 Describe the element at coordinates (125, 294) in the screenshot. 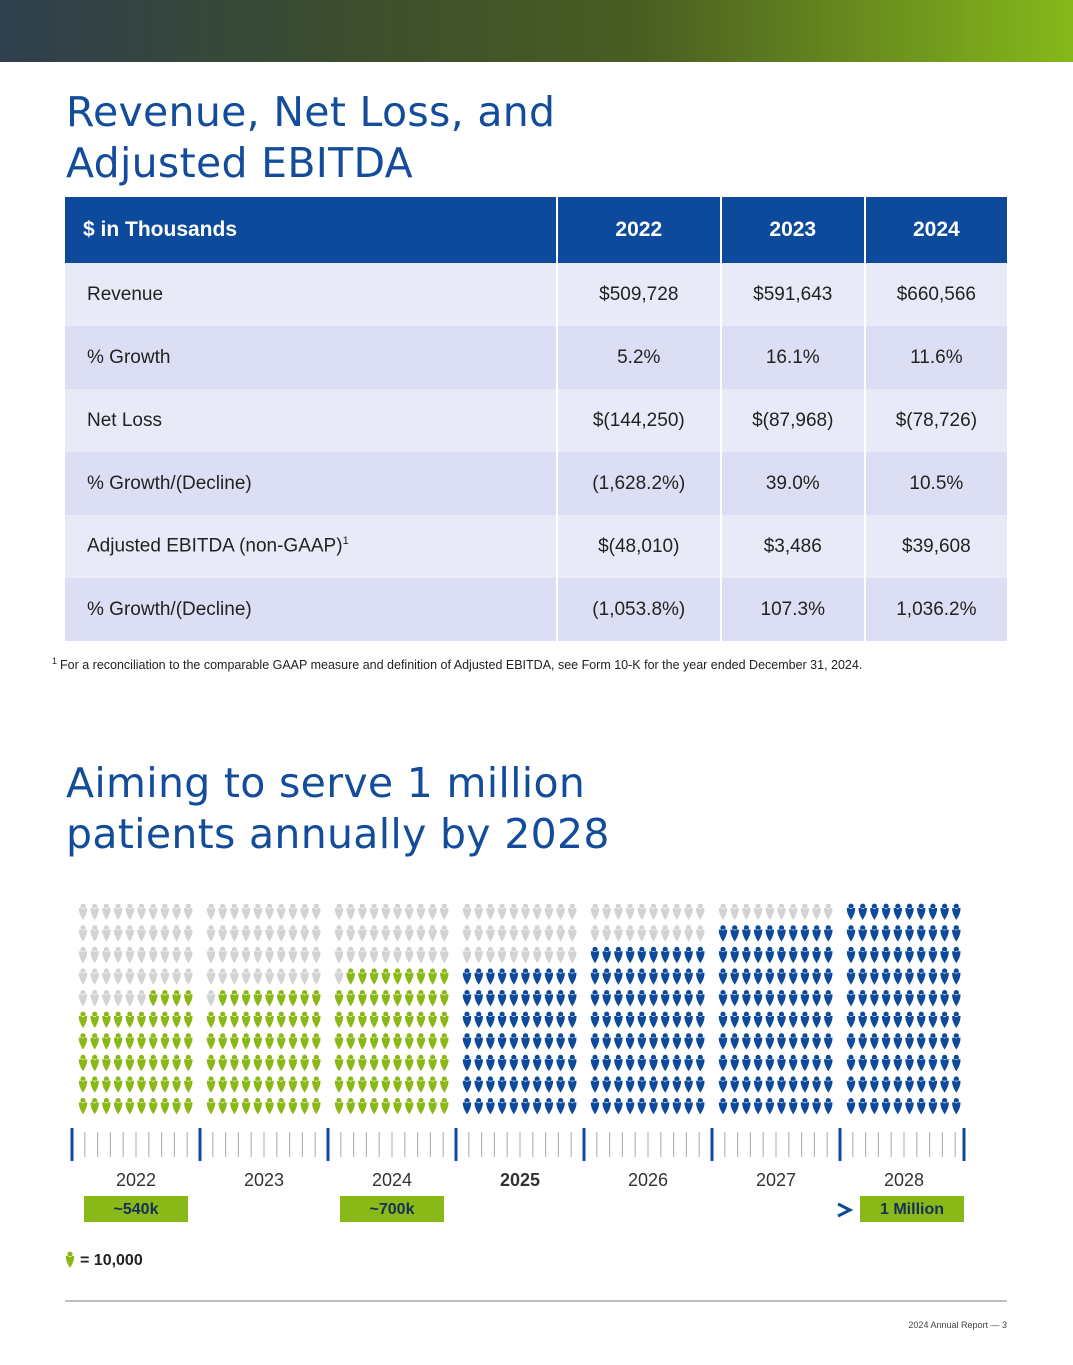

I see `row-label-text: Revenue` at that location.